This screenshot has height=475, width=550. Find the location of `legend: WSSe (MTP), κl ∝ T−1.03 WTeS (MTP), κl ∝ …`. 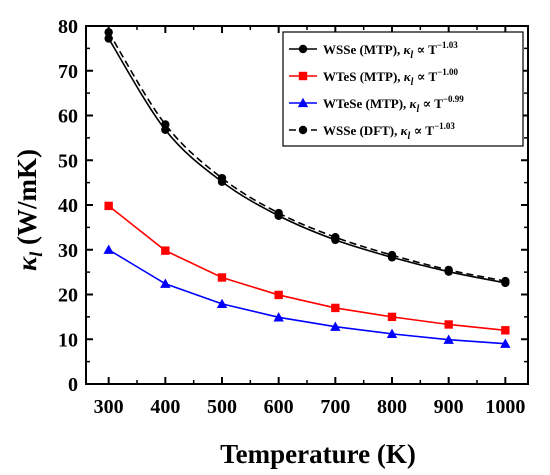

legend: WSSe (MTP), κl ∝ T−1.03 WTeS (MTP), κl ∝ … is located at coordinates (403, 89).